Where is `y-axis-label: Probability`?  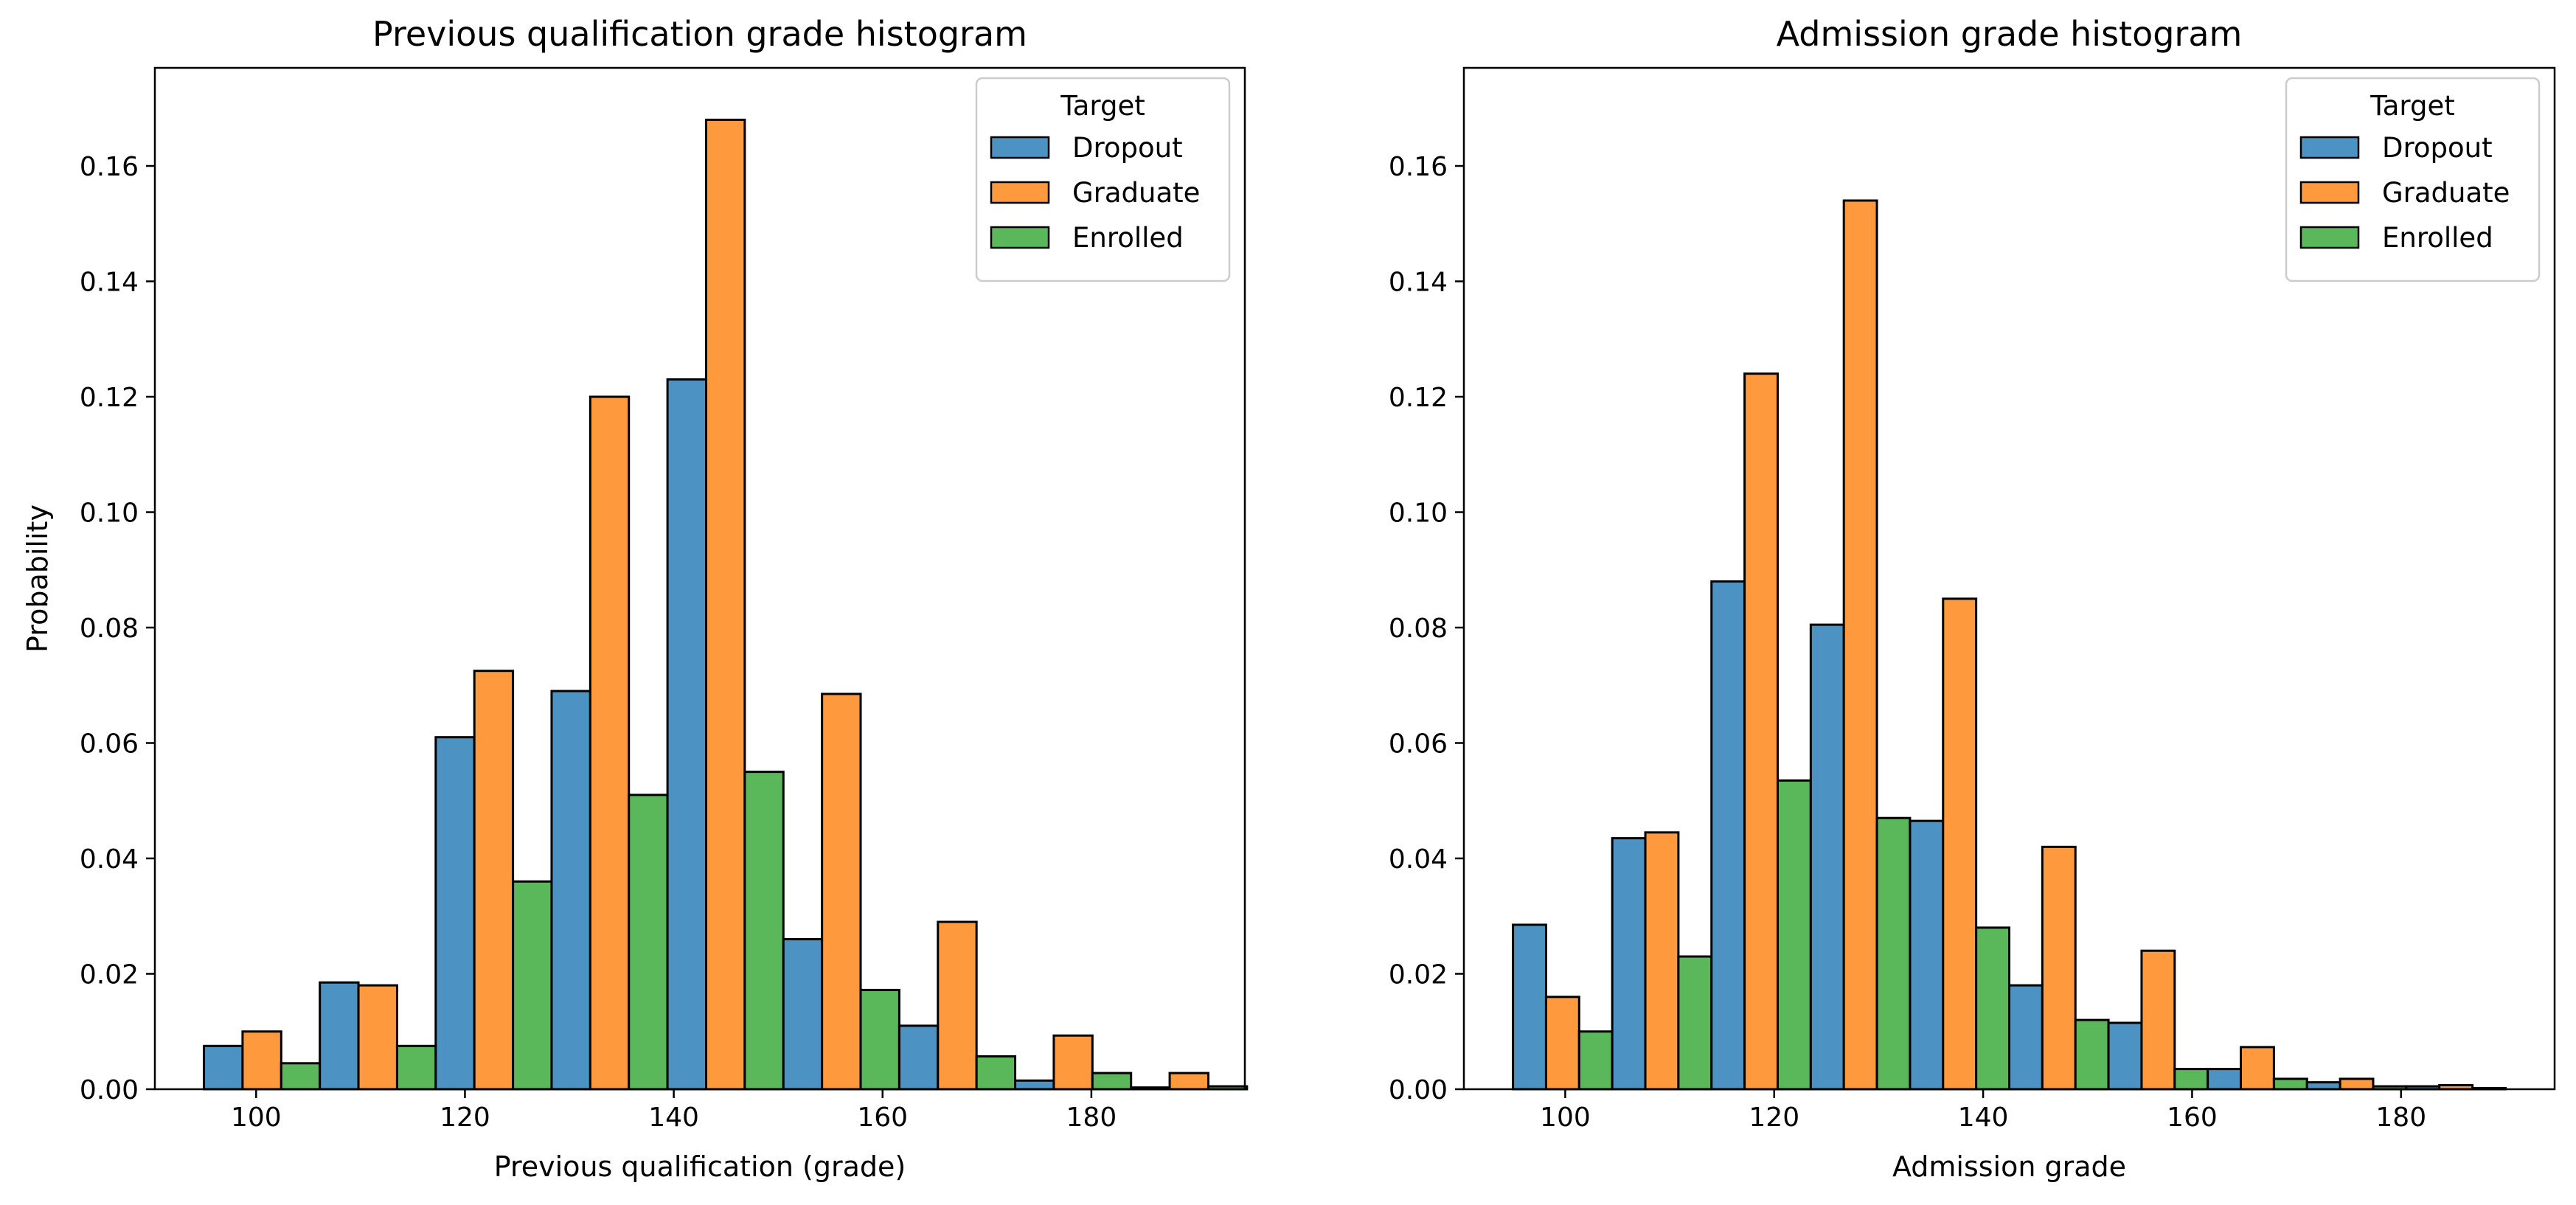 y-axis-label: Probability is located at coordinates (37, 578).